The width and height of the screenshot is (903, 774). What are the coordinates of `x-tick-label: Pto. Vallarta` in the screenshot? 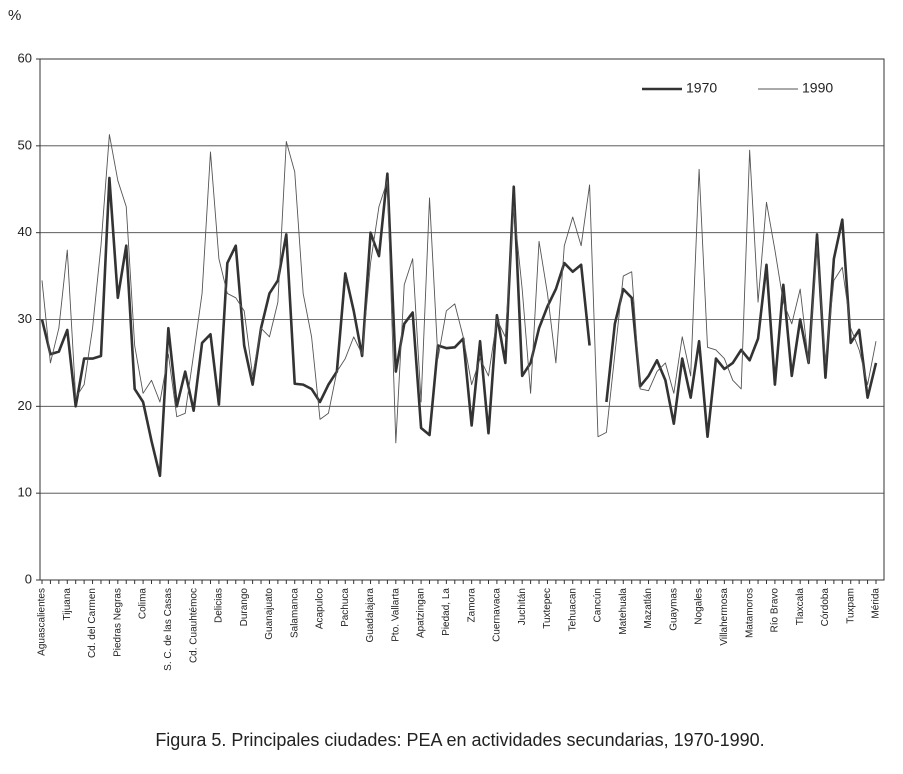 It's located at (395, 615).